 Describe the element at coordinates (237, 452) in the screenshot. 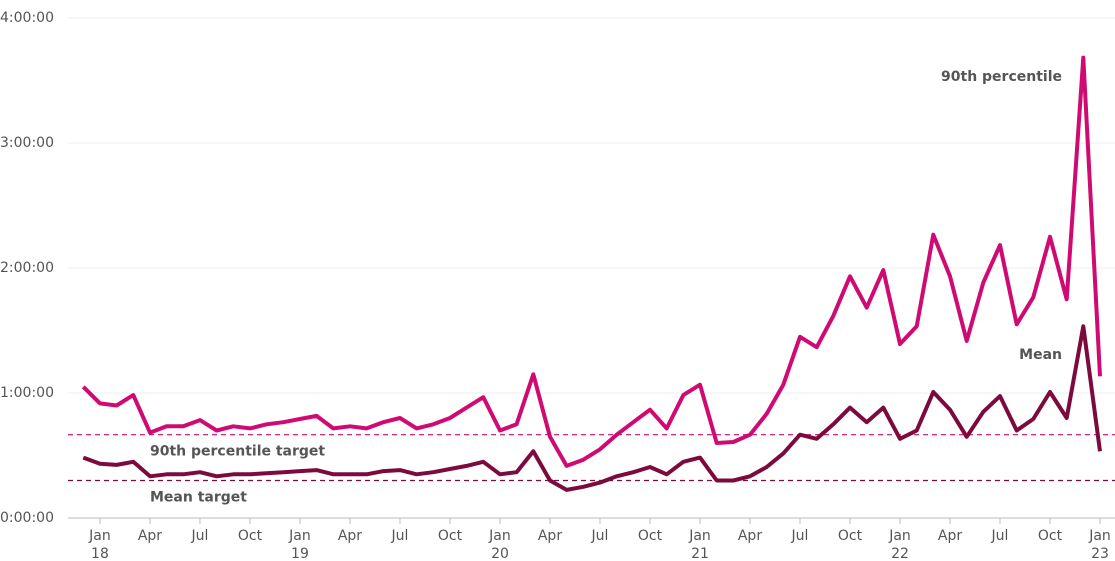

I see `target-label: 90th percentile target` at that location.